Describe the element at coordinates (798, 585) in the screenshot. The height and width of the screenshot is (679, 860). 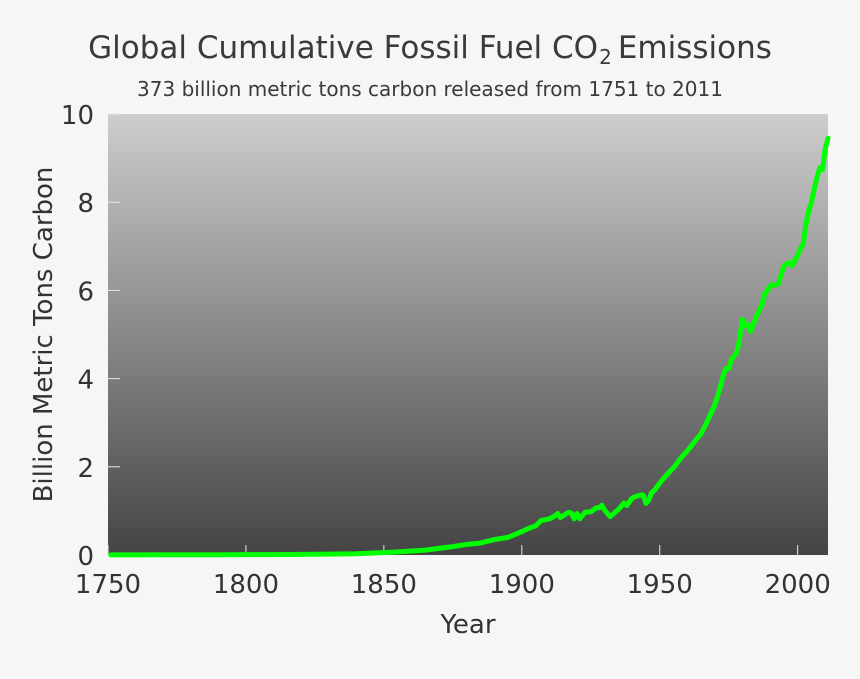
I see `x-tick-label-2000: 2000` at that location.